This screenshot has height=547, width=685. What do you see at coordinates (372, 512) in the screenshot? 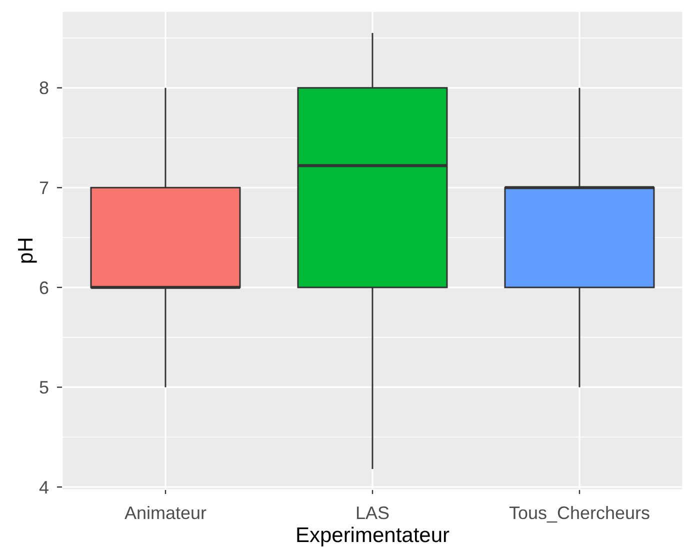
I see `x-tick-label: LAS` at bounding box center [372, 512].